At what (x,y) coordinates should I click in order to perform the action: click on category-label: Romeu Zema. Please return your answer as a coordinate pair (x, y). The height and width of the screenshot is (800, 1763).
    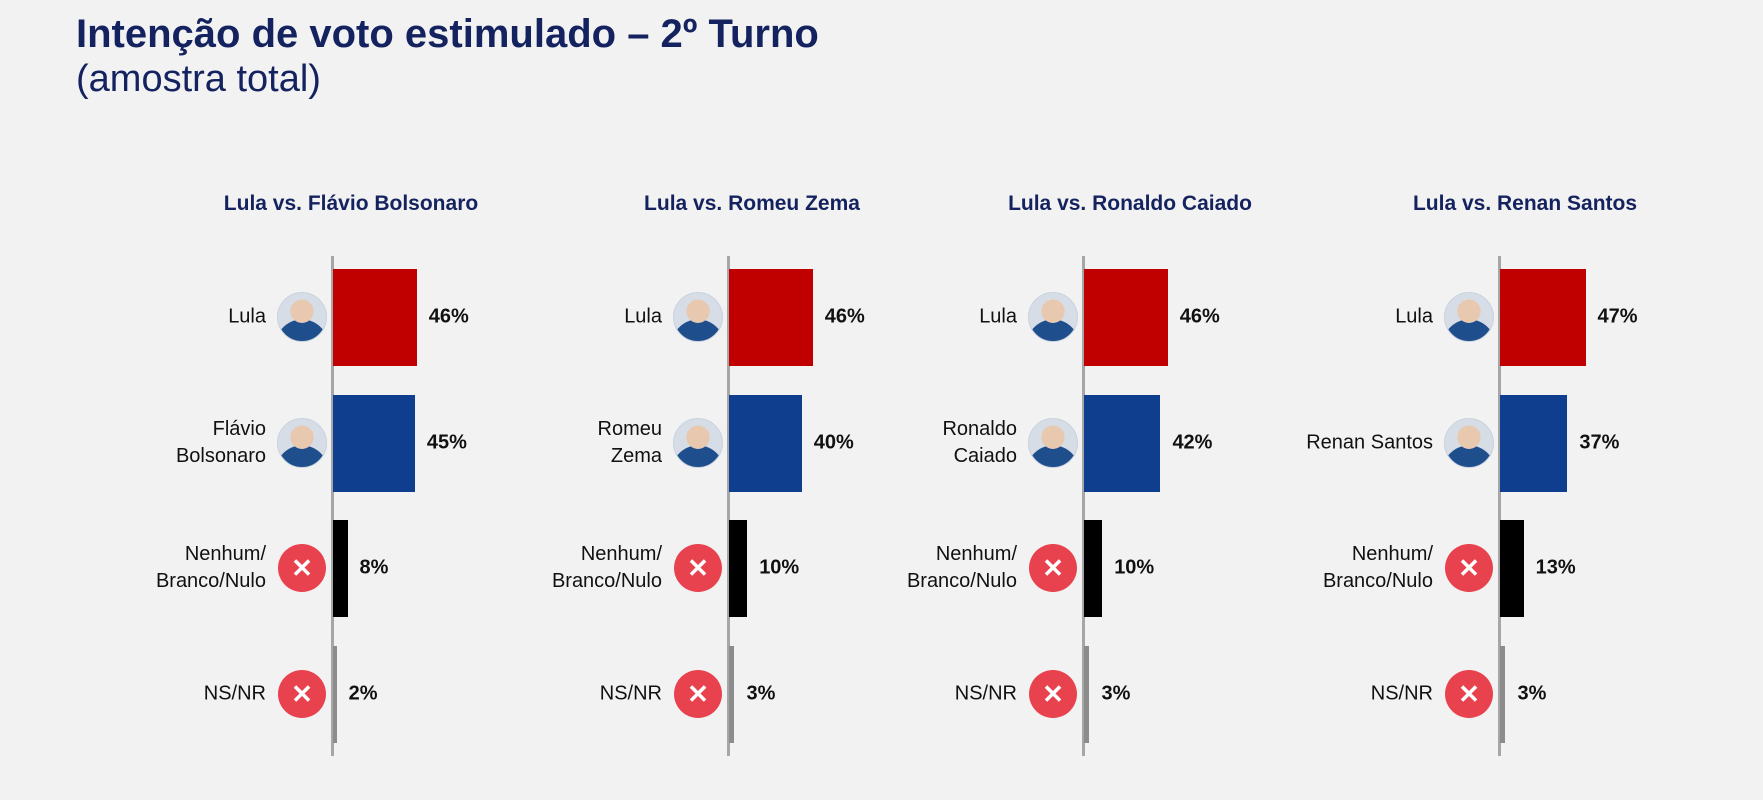
    Looking at the image, I should click on (629, 442).